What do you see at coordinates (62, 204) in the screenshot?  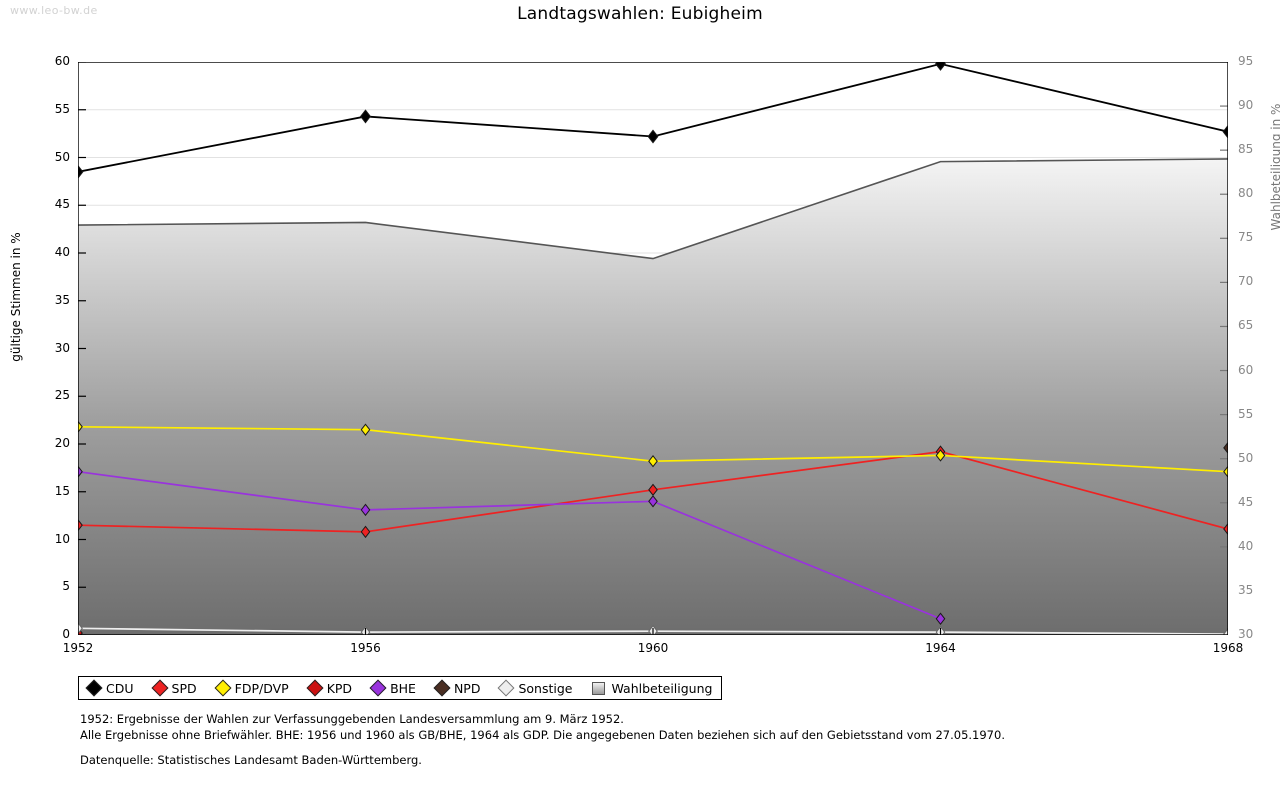 I see `y-axis-left-tick-label: 45` at bounding box center [62, 204].